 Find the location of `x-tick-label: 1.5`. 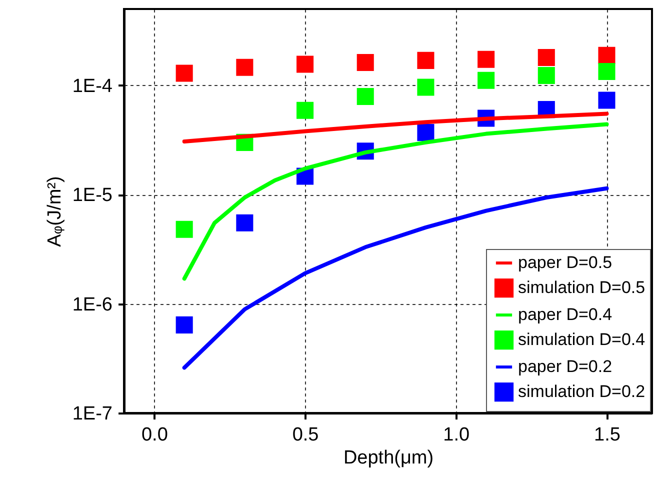

x-tick-label: 1.5 is located at coordinates (607, 435).